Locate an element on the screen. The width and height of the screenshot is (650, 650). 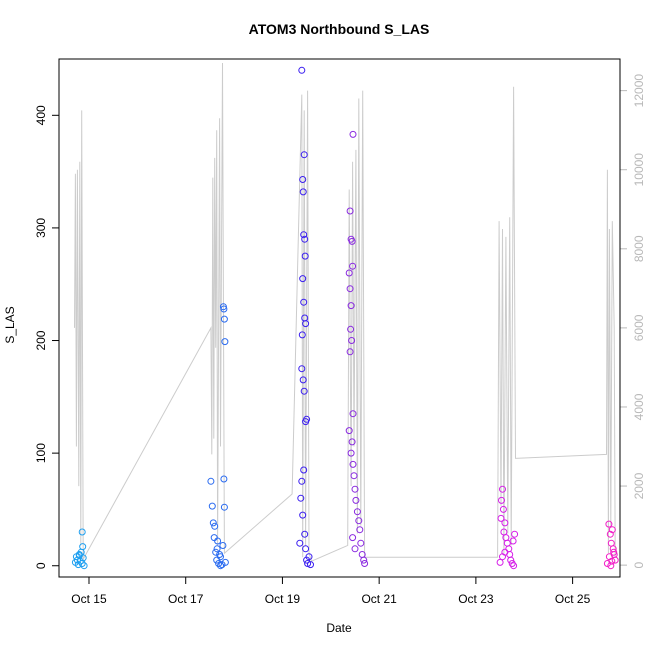
y-tick-label: 400 is located at coordinates (41, 115).